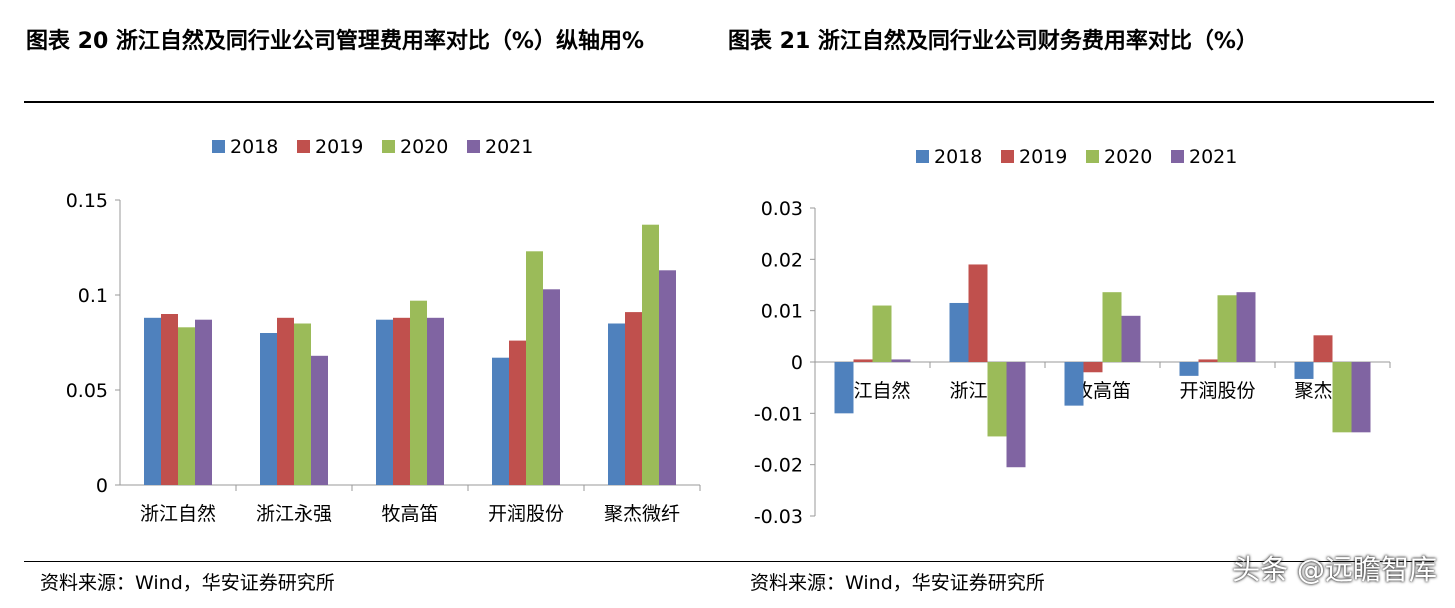  What do you see at coordinates (1177, 156) in the screenshot?
I see `chart2-legend-swatch-2021` at bounding box center [1177, 156].